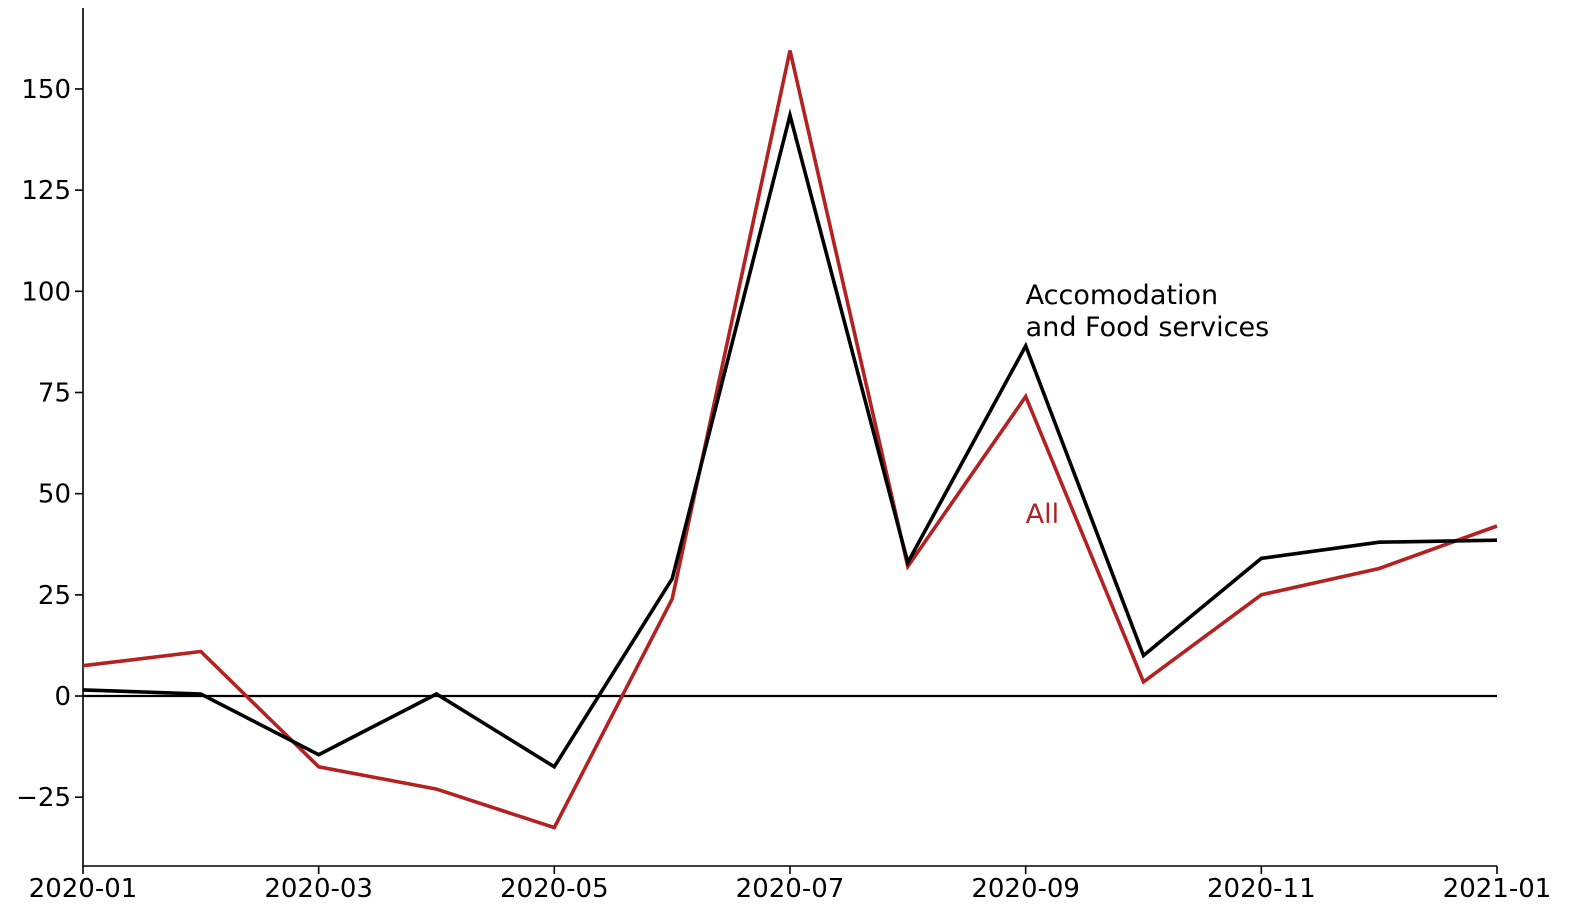 Image resolution: width=1594 pixels, height=918 pixels. What do you see at coordinates (1122, 295) in the screenshot?
I see `series-label-accomodation: Accomodation` at bounding box center [1122, 295].